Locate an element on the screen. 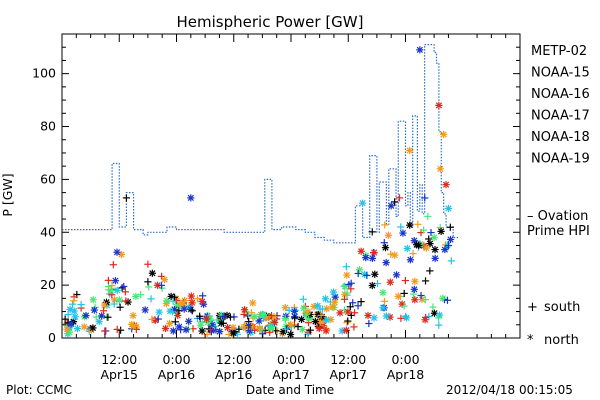 The height and width of the screenshot is (400, 600). y-tick-label: 40 is located at coordinates (48, 231).